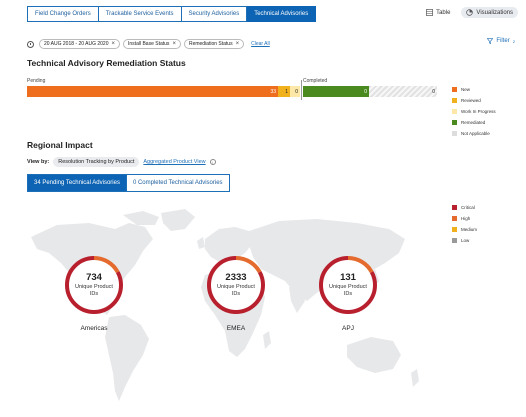 The image size is (526, 417). I want to click on visualizations-view-label: Visualizations, so click(494, 12).